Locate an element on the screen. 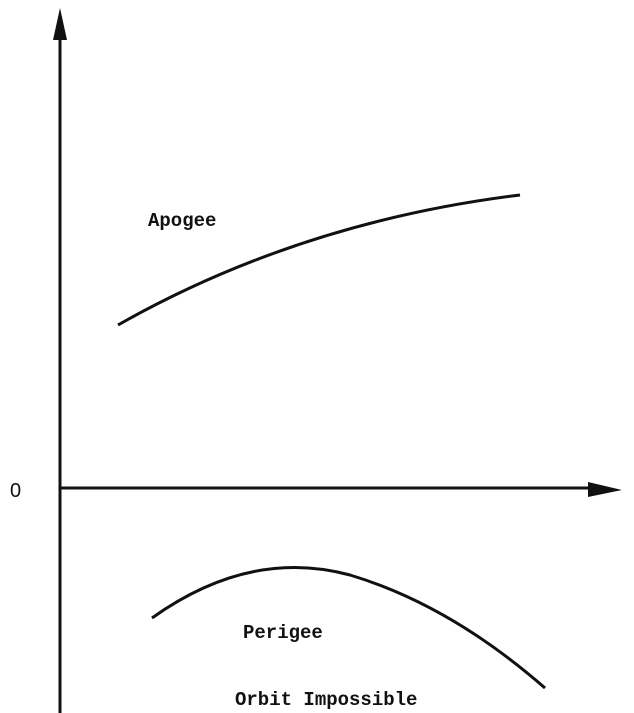 The height and width of the screenshot is (713, 634). perigee-label: Perigee is located at coordinates (283, 633).